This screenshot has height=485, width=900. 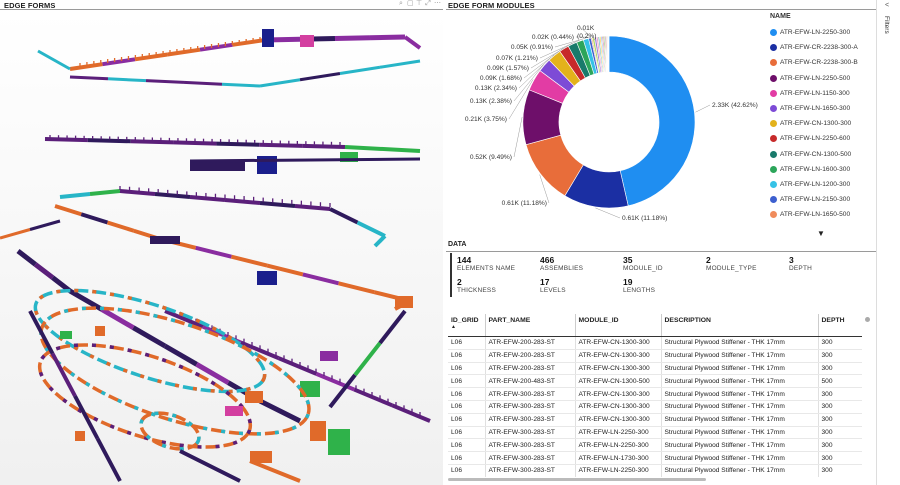 What do you see at coordinates (822, 47) in the screenshot?
I see `legend-item: ATR-EFW-CR-2238-300-A` at bounding box center [822, 47].